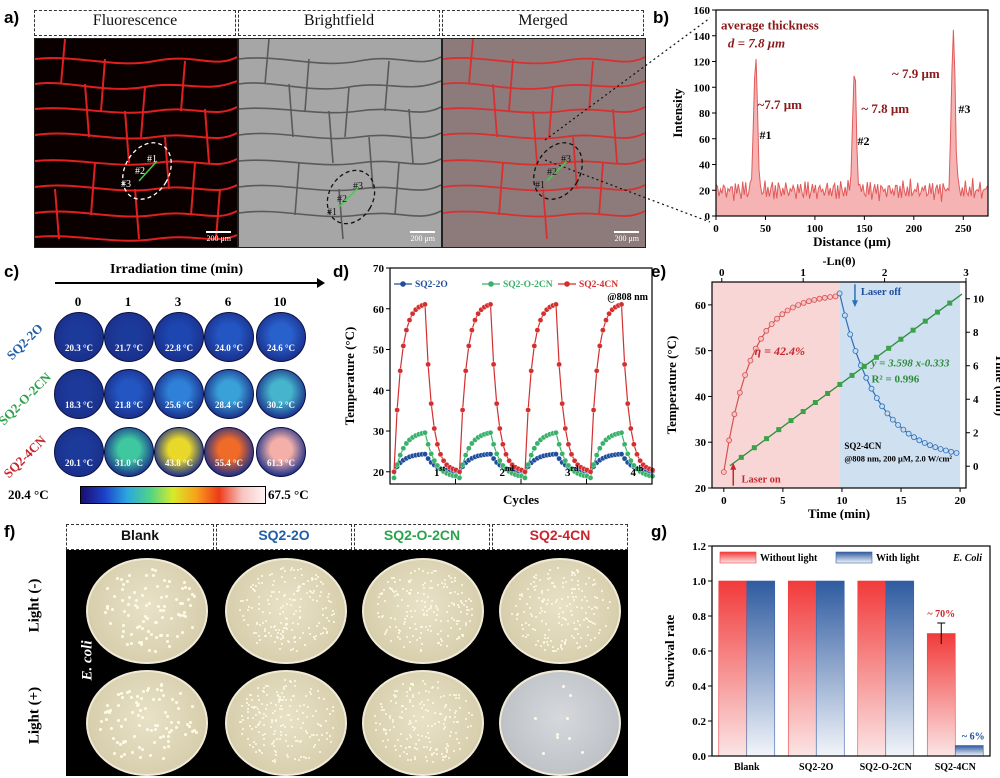 The width and height of the screenshot is (1000, 778). I want to click on thermal-temperature: 24.0 °C, so click(229, 348).